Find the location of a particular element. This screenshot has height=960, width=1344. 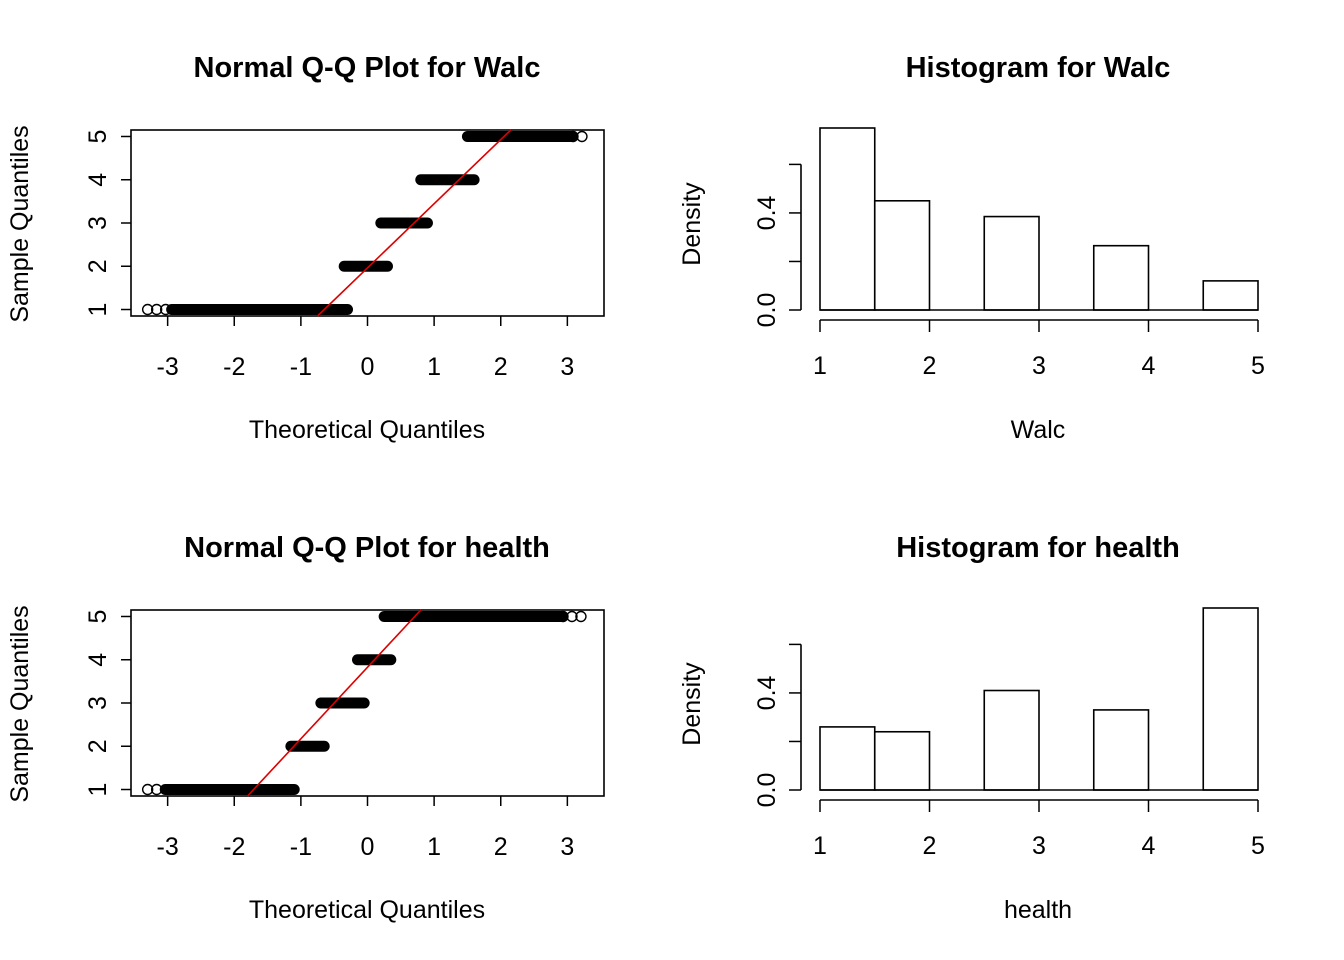

hist-health-ylabel: Density is located at coordinates (692, 704).